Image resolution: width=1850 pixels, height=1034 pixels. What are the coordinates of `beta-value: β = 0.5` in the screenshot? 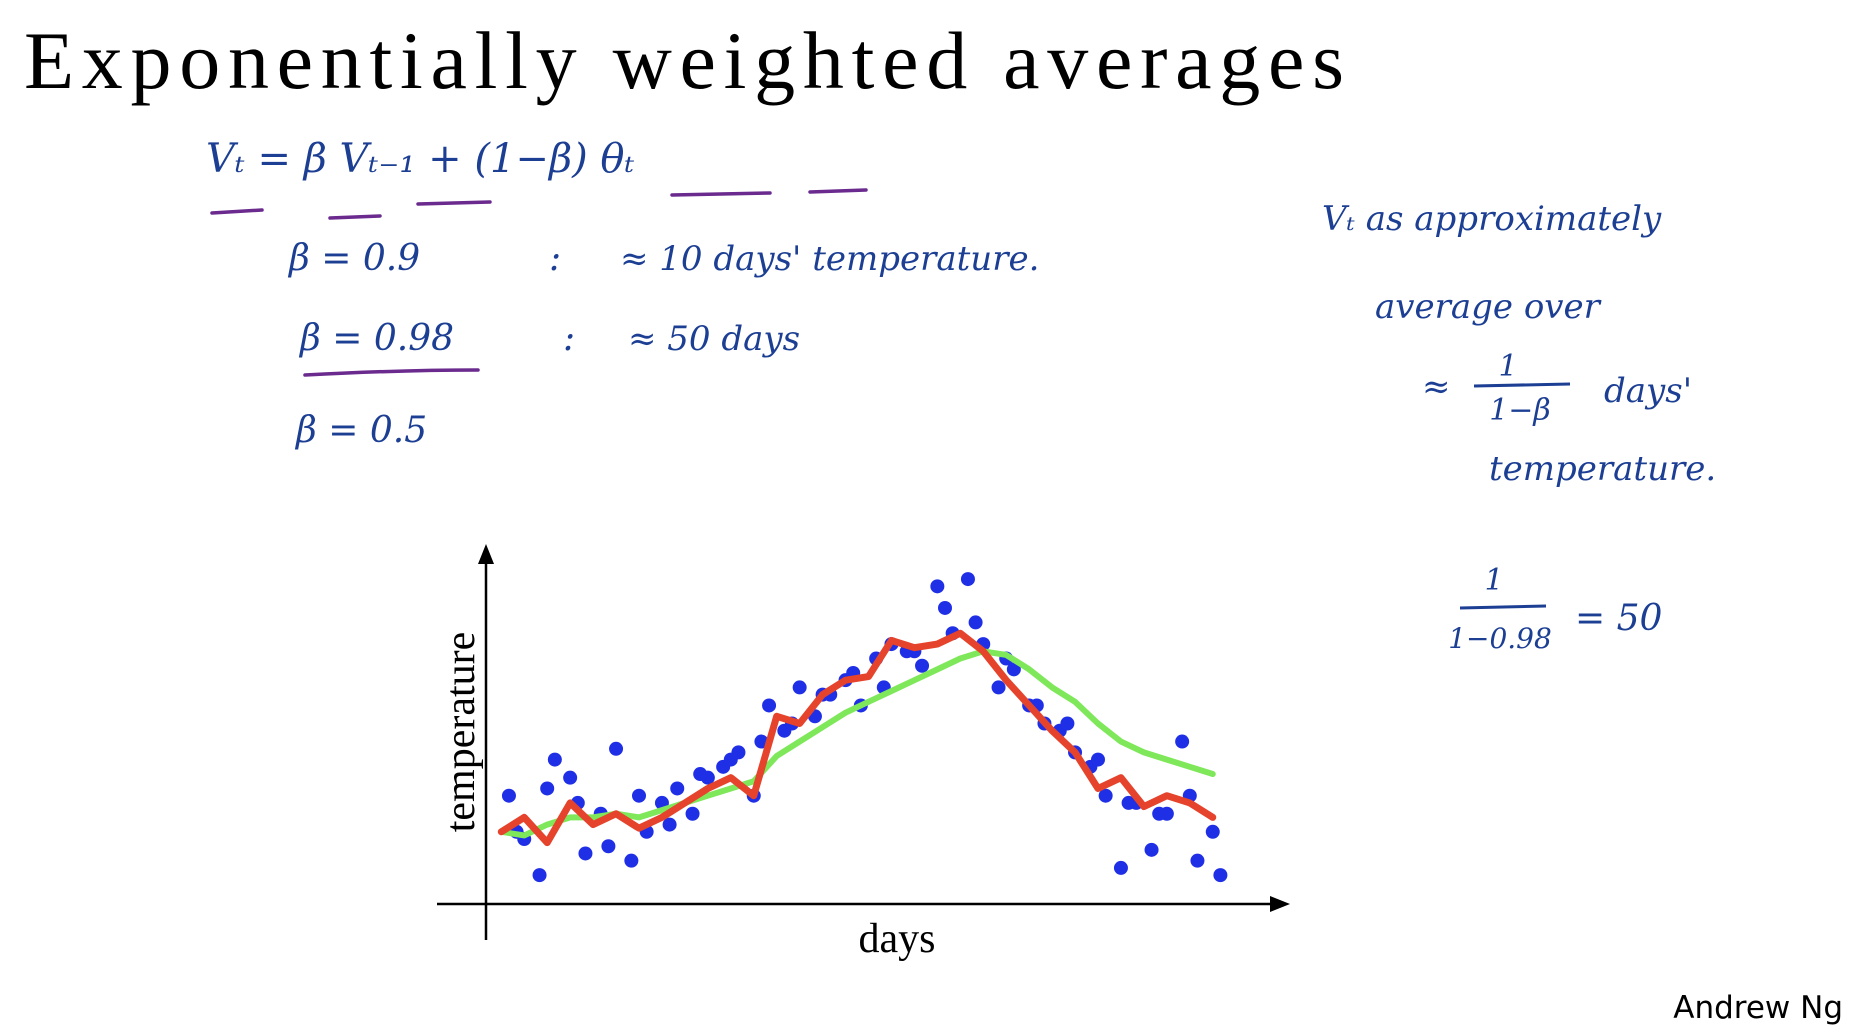 It's located at (360, 430).